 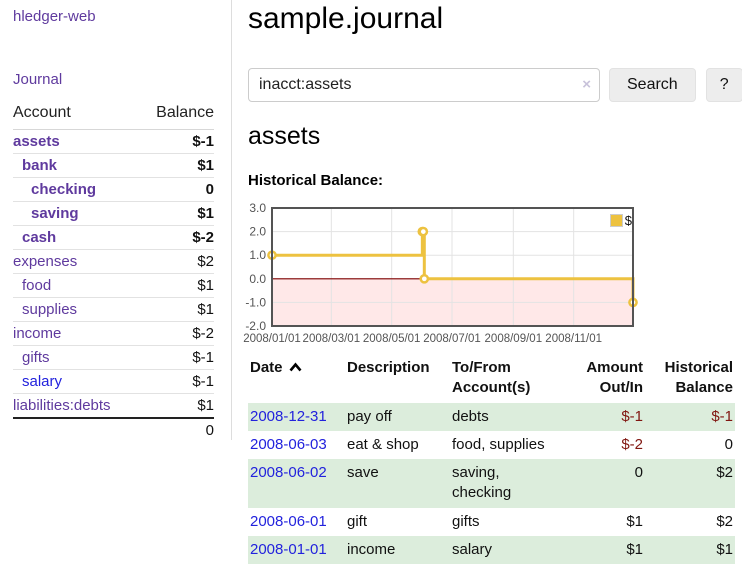 I want to click on tofrom-accounts: debts, so click(x=470, y=416).